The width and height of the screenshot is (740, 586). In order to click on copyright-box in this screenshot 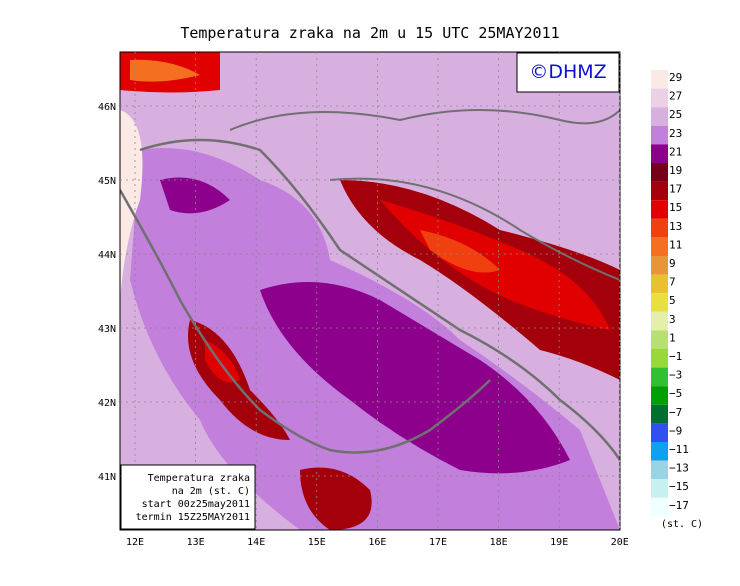, I will do `click(568, 72)`.